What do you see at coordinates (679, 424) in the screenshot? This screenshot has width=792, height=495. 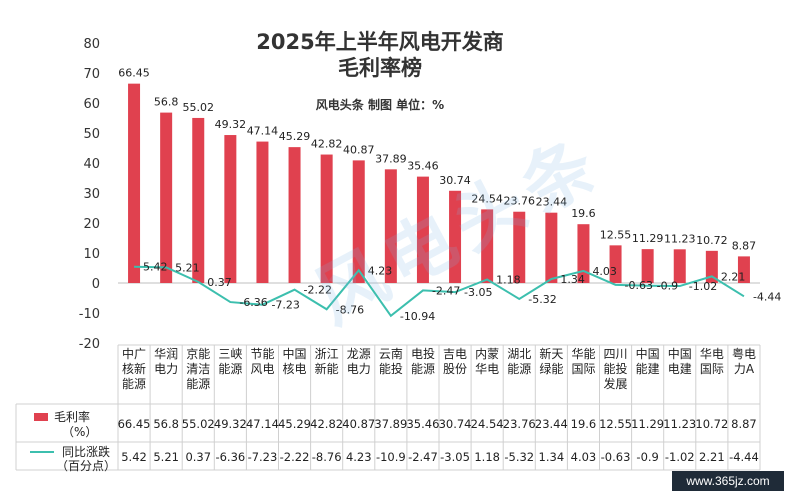 I see `table-value-margin: 11.23` at bounding box center [679, 424].